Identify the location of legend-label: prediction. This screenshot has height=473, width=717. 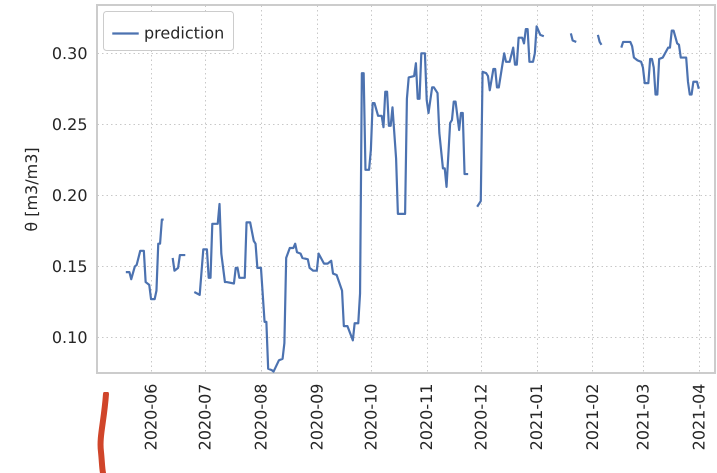
(184, 33).